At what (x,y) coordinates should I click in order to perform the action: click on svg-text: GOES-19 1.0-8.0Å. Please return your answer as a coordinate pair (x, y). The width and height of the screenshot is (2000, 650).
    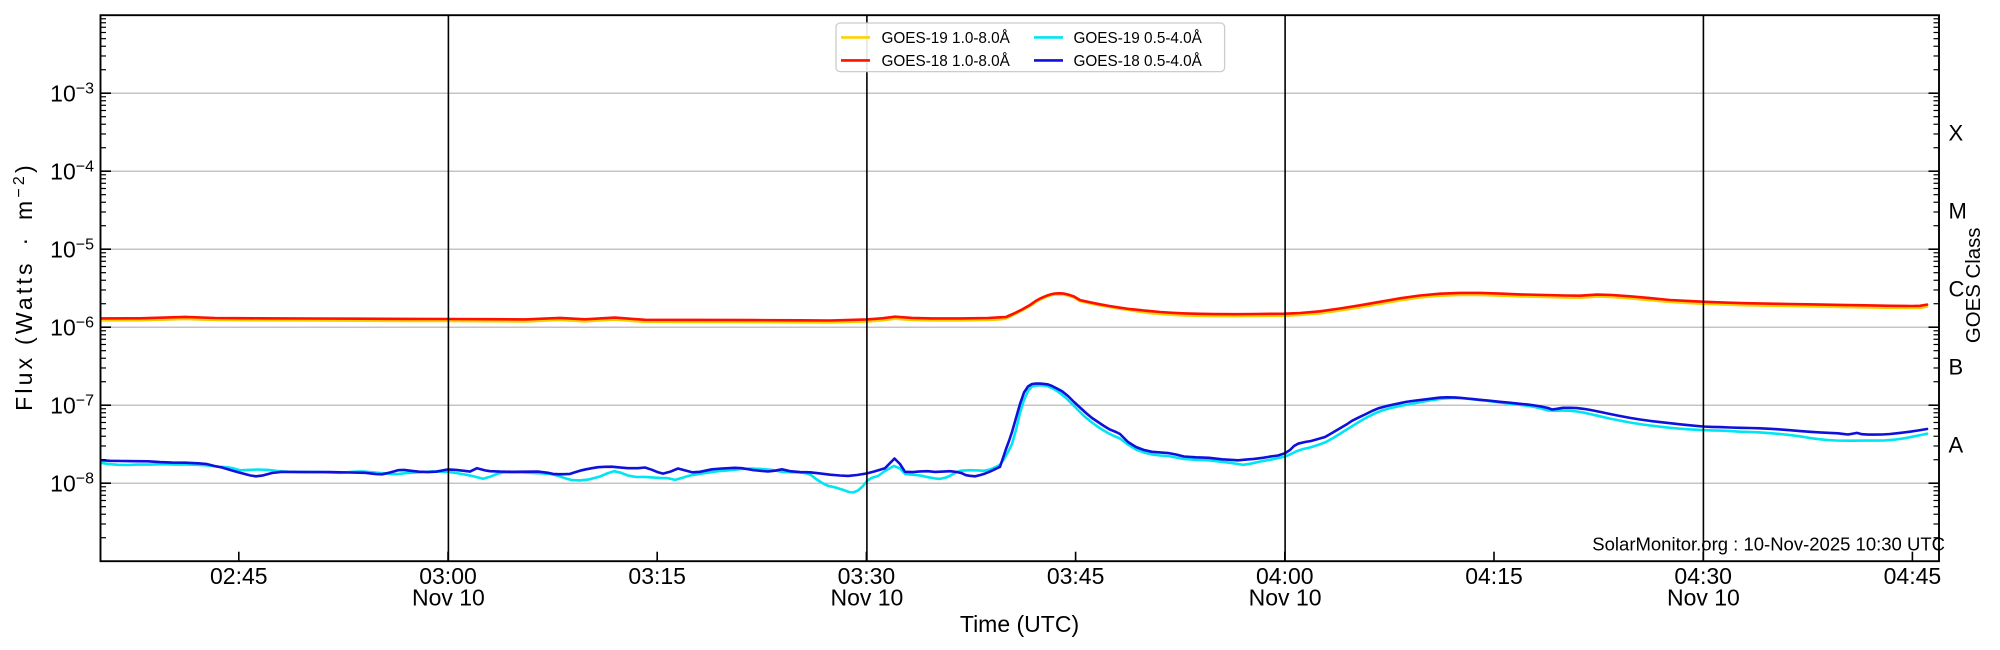
    Looking at the image, I should click on (946, 38).